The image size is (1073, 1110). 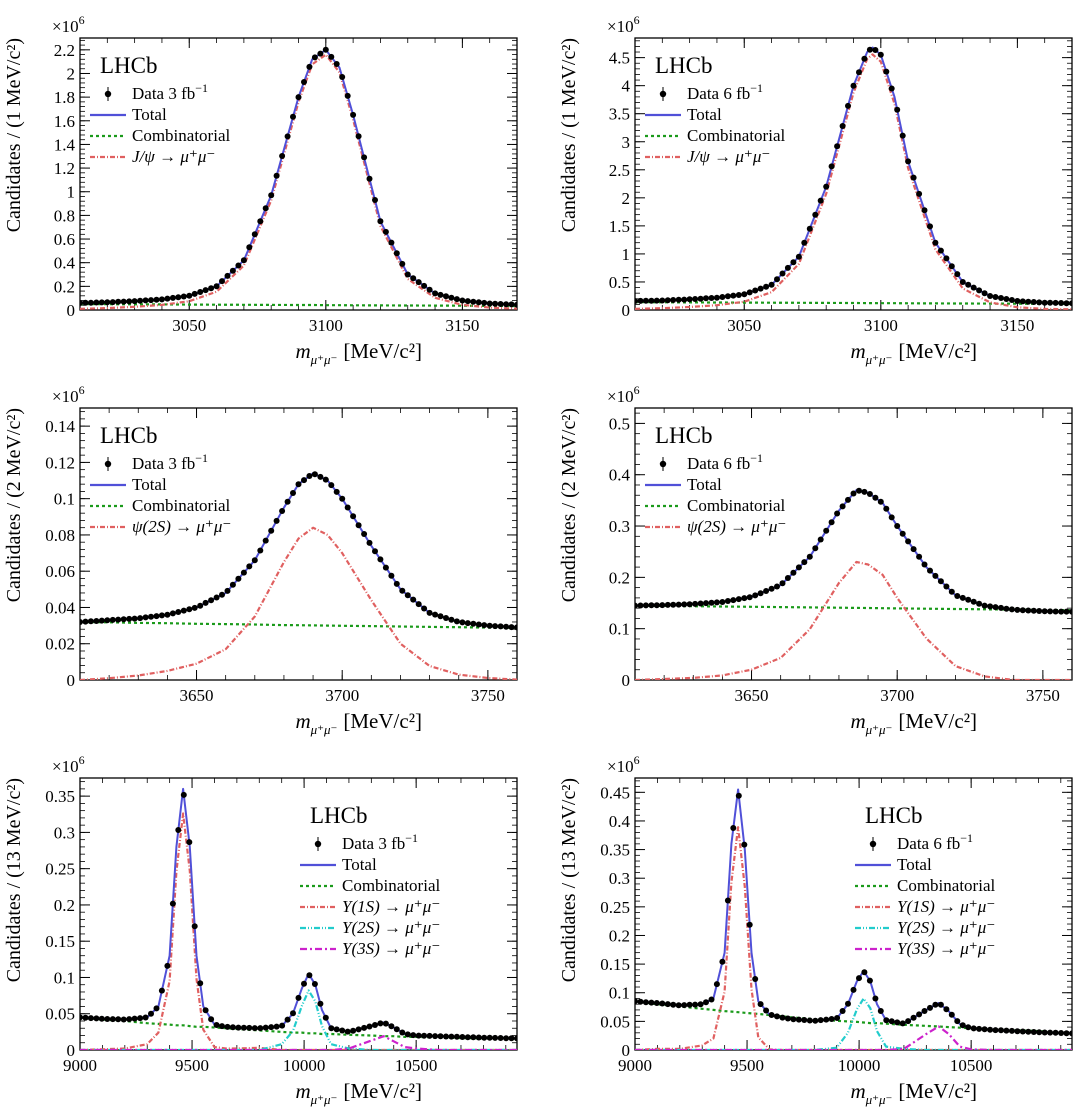 What do you see at coordinates (382, 351) in the screenshot?
I see `x-axis-label-units: [MeV/c²]` at bounding box center [382, 351].